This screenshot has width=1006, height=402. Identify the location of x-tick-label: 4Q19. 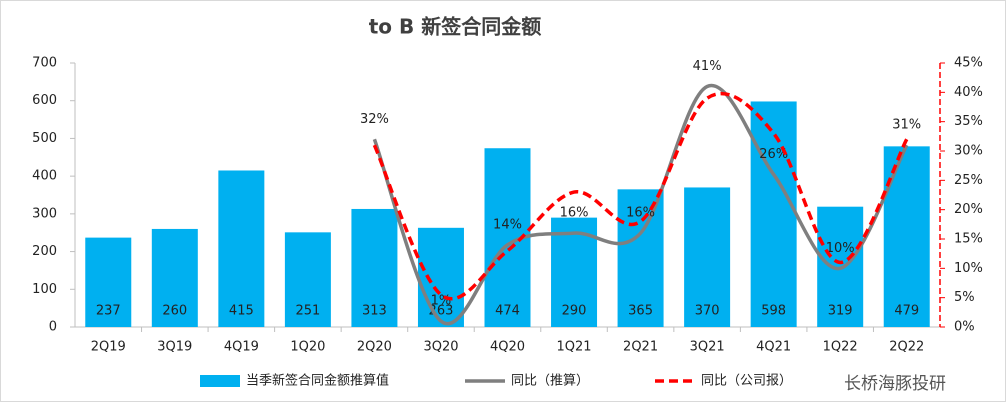
(241, 347).